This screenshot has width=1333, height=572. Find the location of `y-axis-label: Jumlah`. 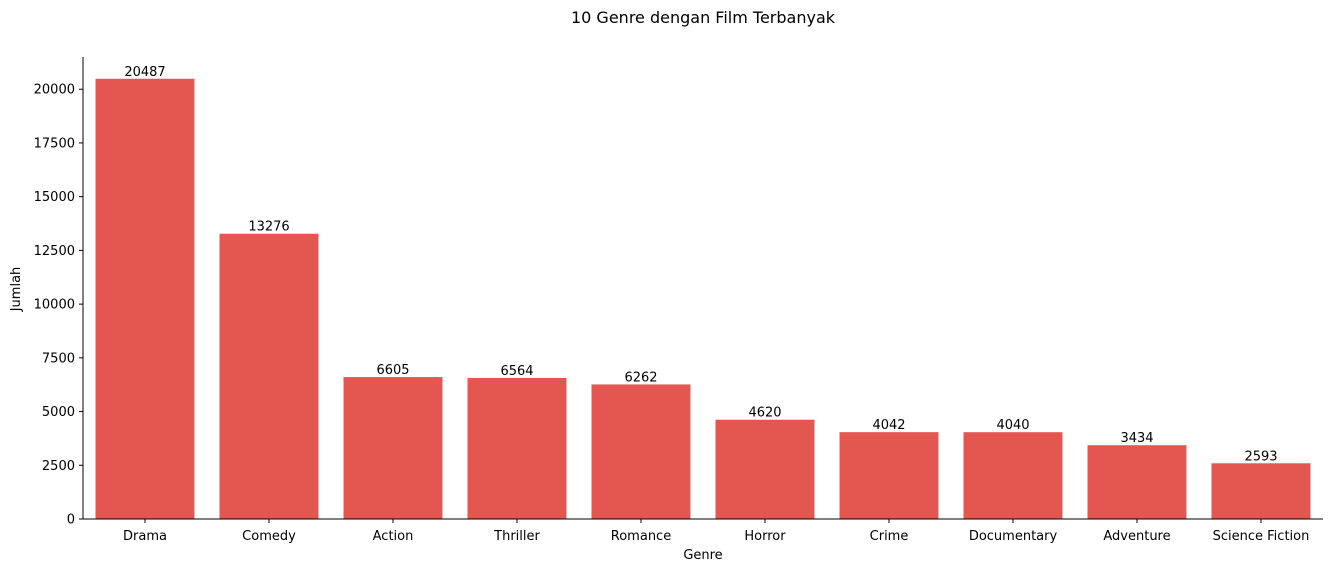

y-axis-label: Jumlah is located at coordinates (16, 290).